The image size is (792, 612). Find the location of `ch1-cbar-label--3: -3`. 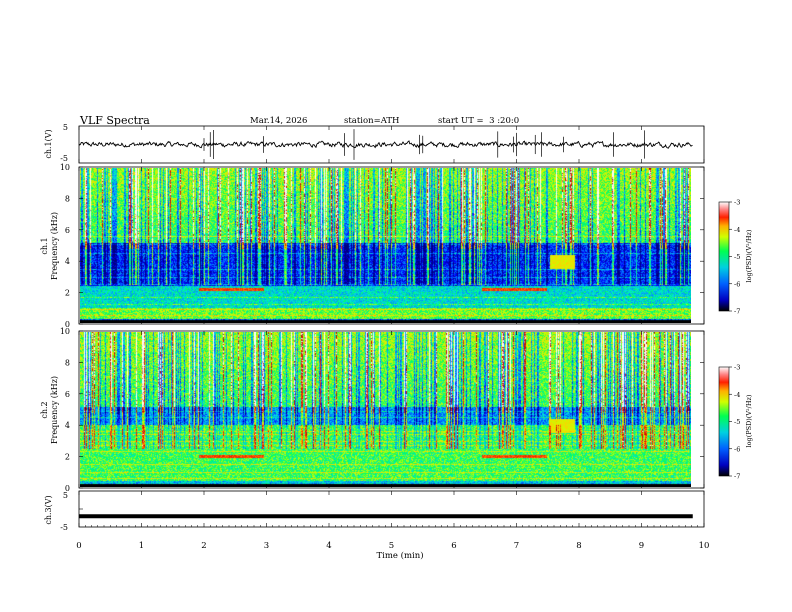

ch1-cbar-label--3: -3 is located at coordinates (737, 203).